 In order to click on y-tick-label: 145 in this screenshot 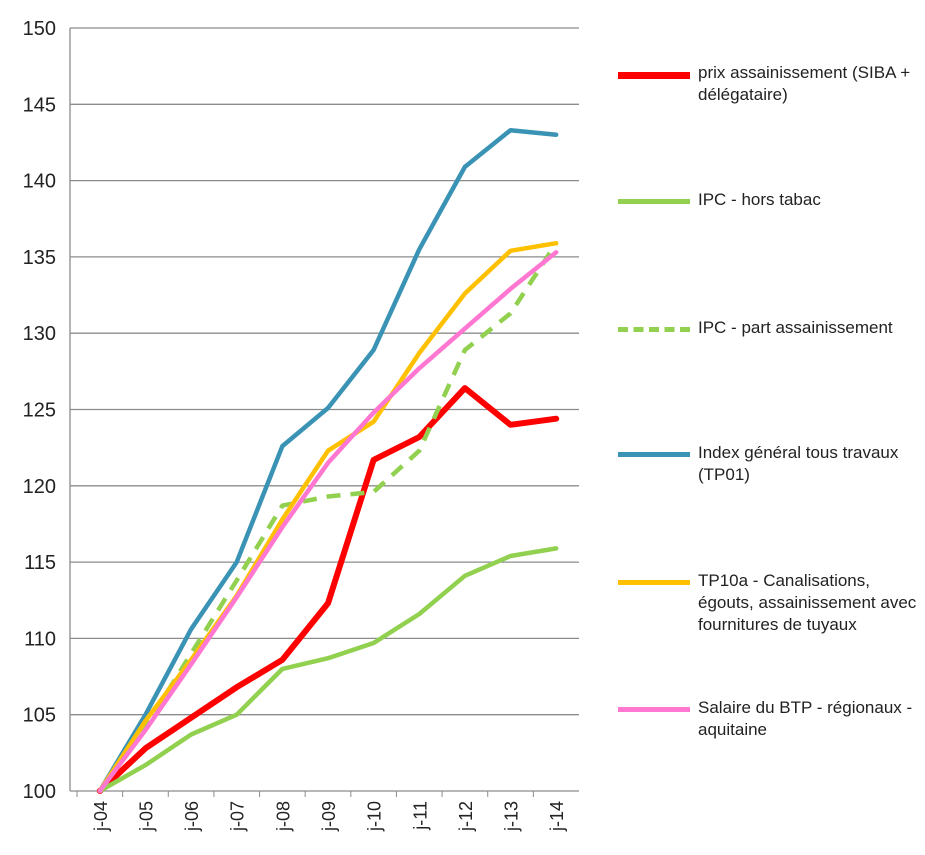, I will do `click(39, 105)`.